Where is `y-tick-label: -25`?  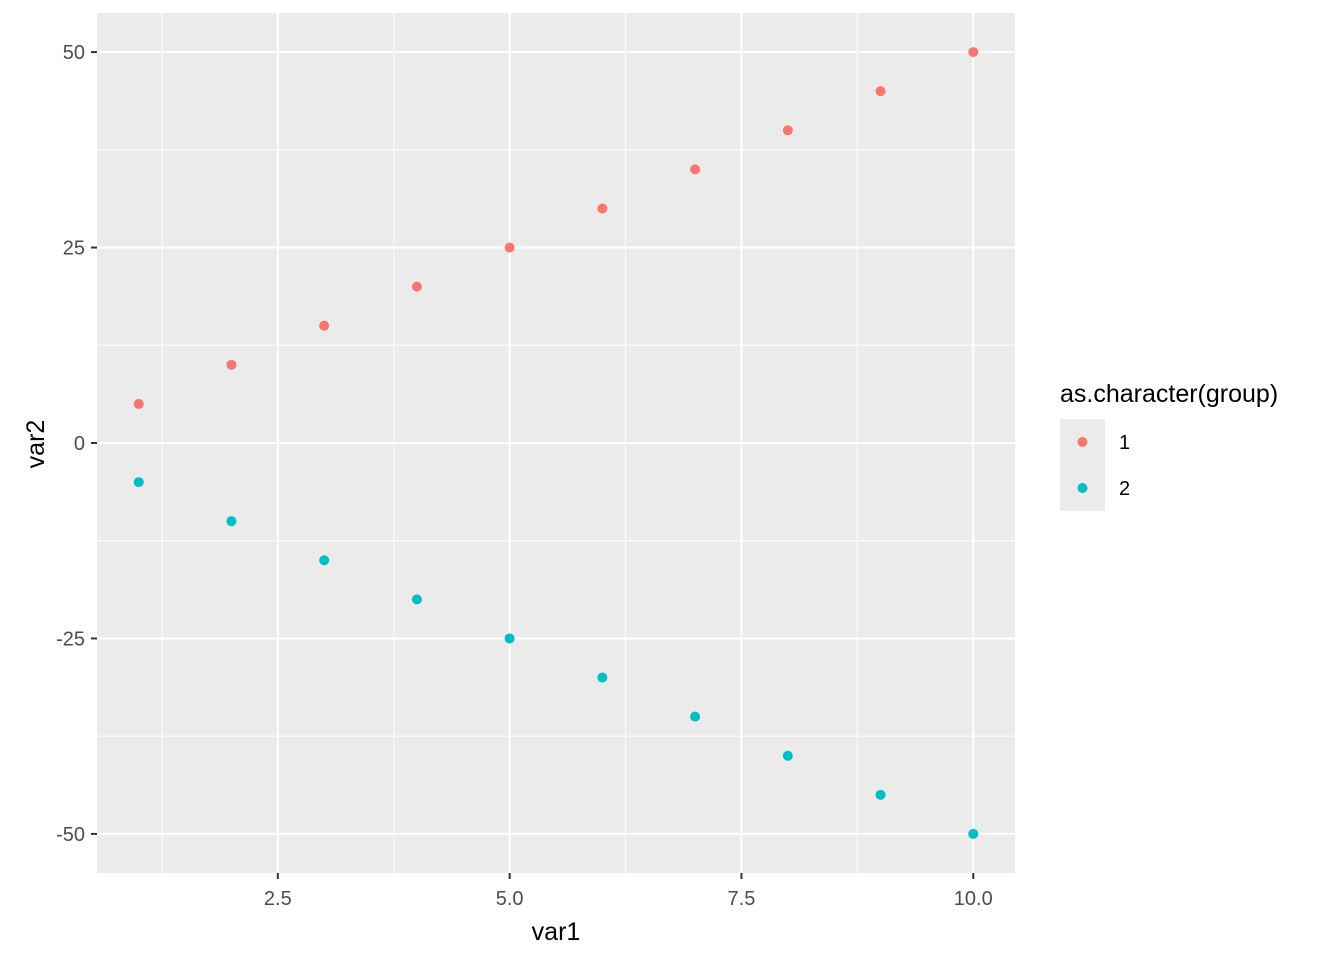 y-tick-label: -25 is located at coordinates (70, 639).